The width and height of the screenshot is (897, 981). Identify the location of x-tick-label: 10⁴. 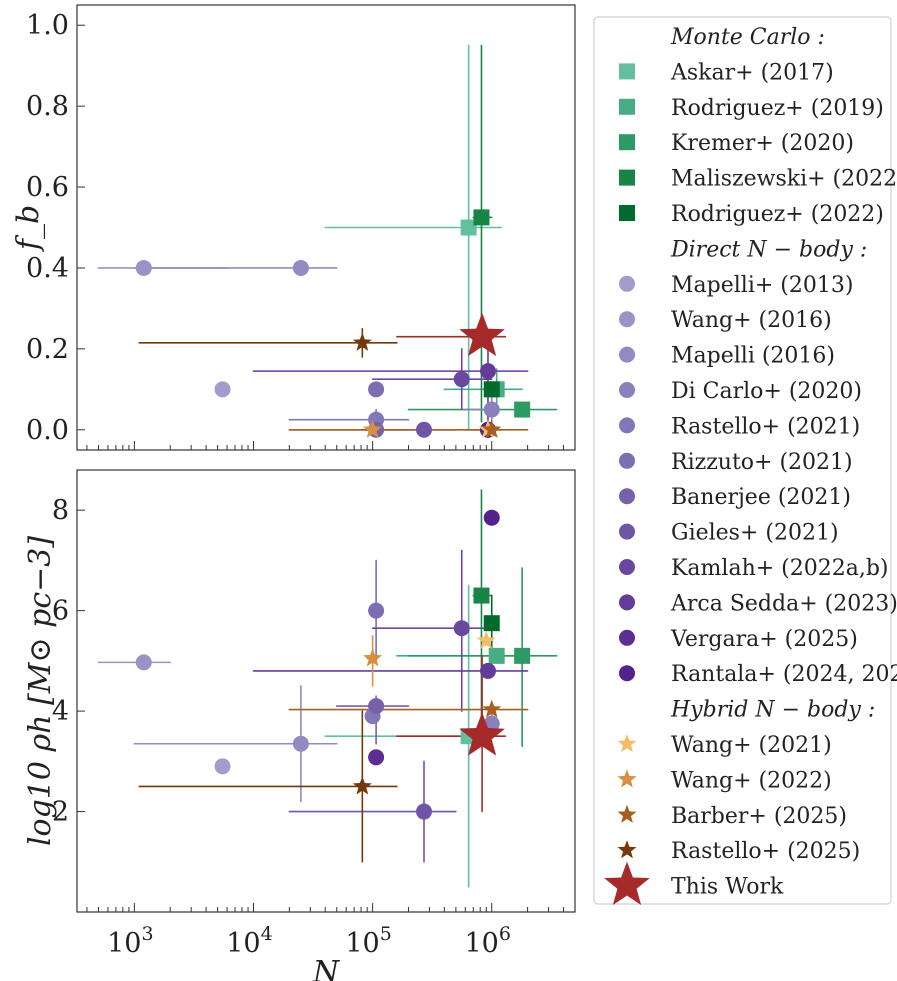
(249, 941).